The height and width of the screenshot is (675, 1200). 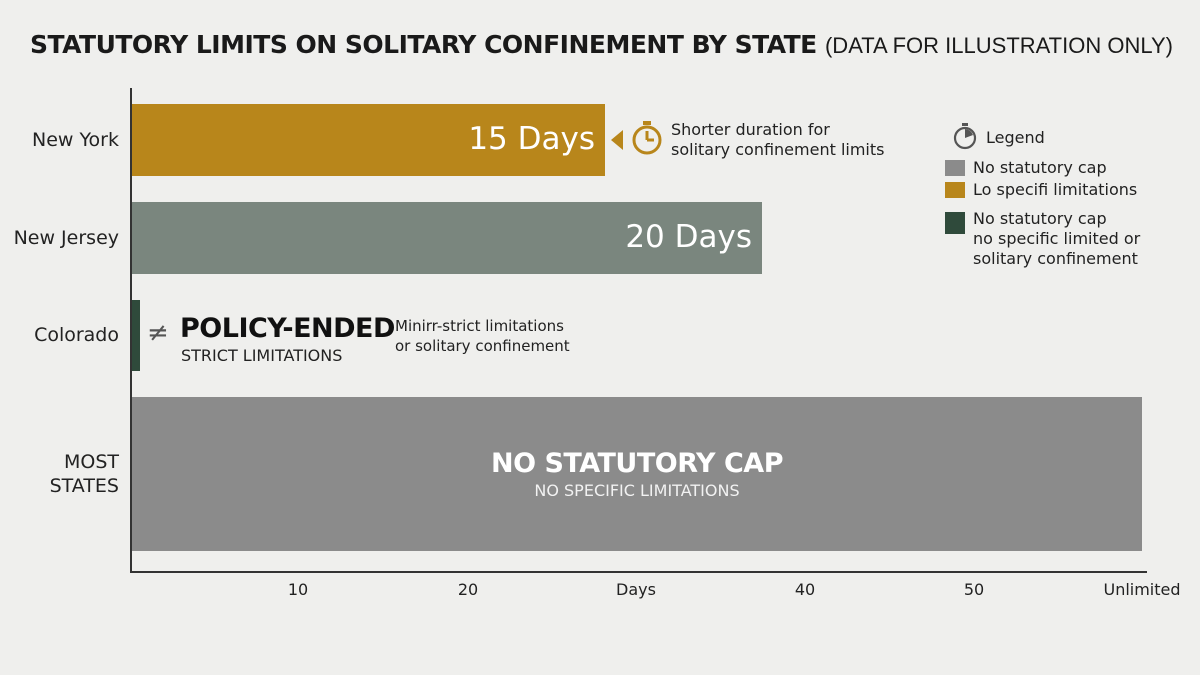 I want to click on legend-stopwatch-icon, so click(x=965, y=136).